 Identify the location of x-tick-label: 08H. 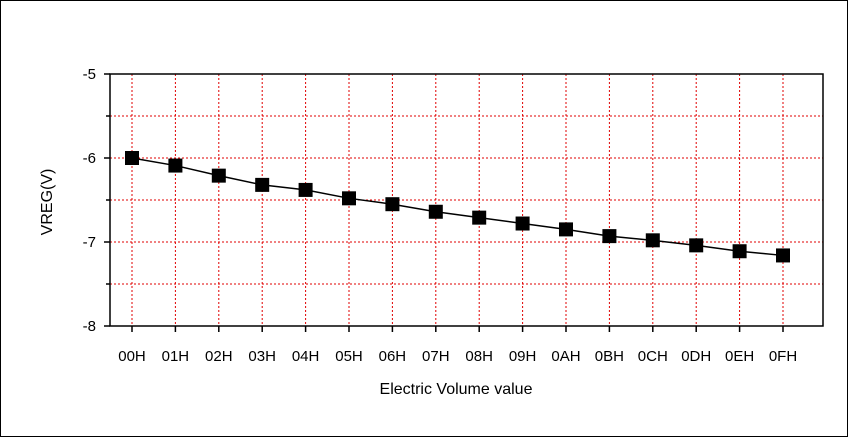
(479, 356).